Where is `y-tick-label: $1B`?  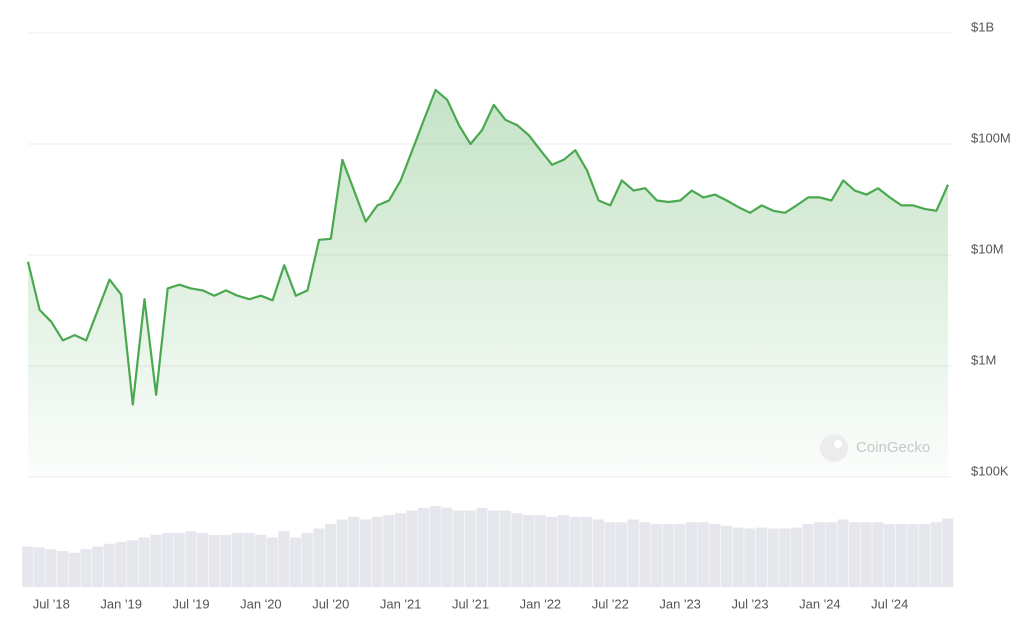 y-tick-label: $1B is located at coordinates (982, 26).